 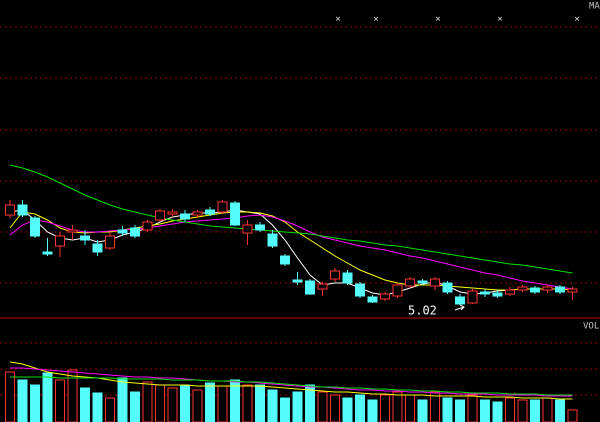 I want to click on arrow-head, so click(x=462, y=307).